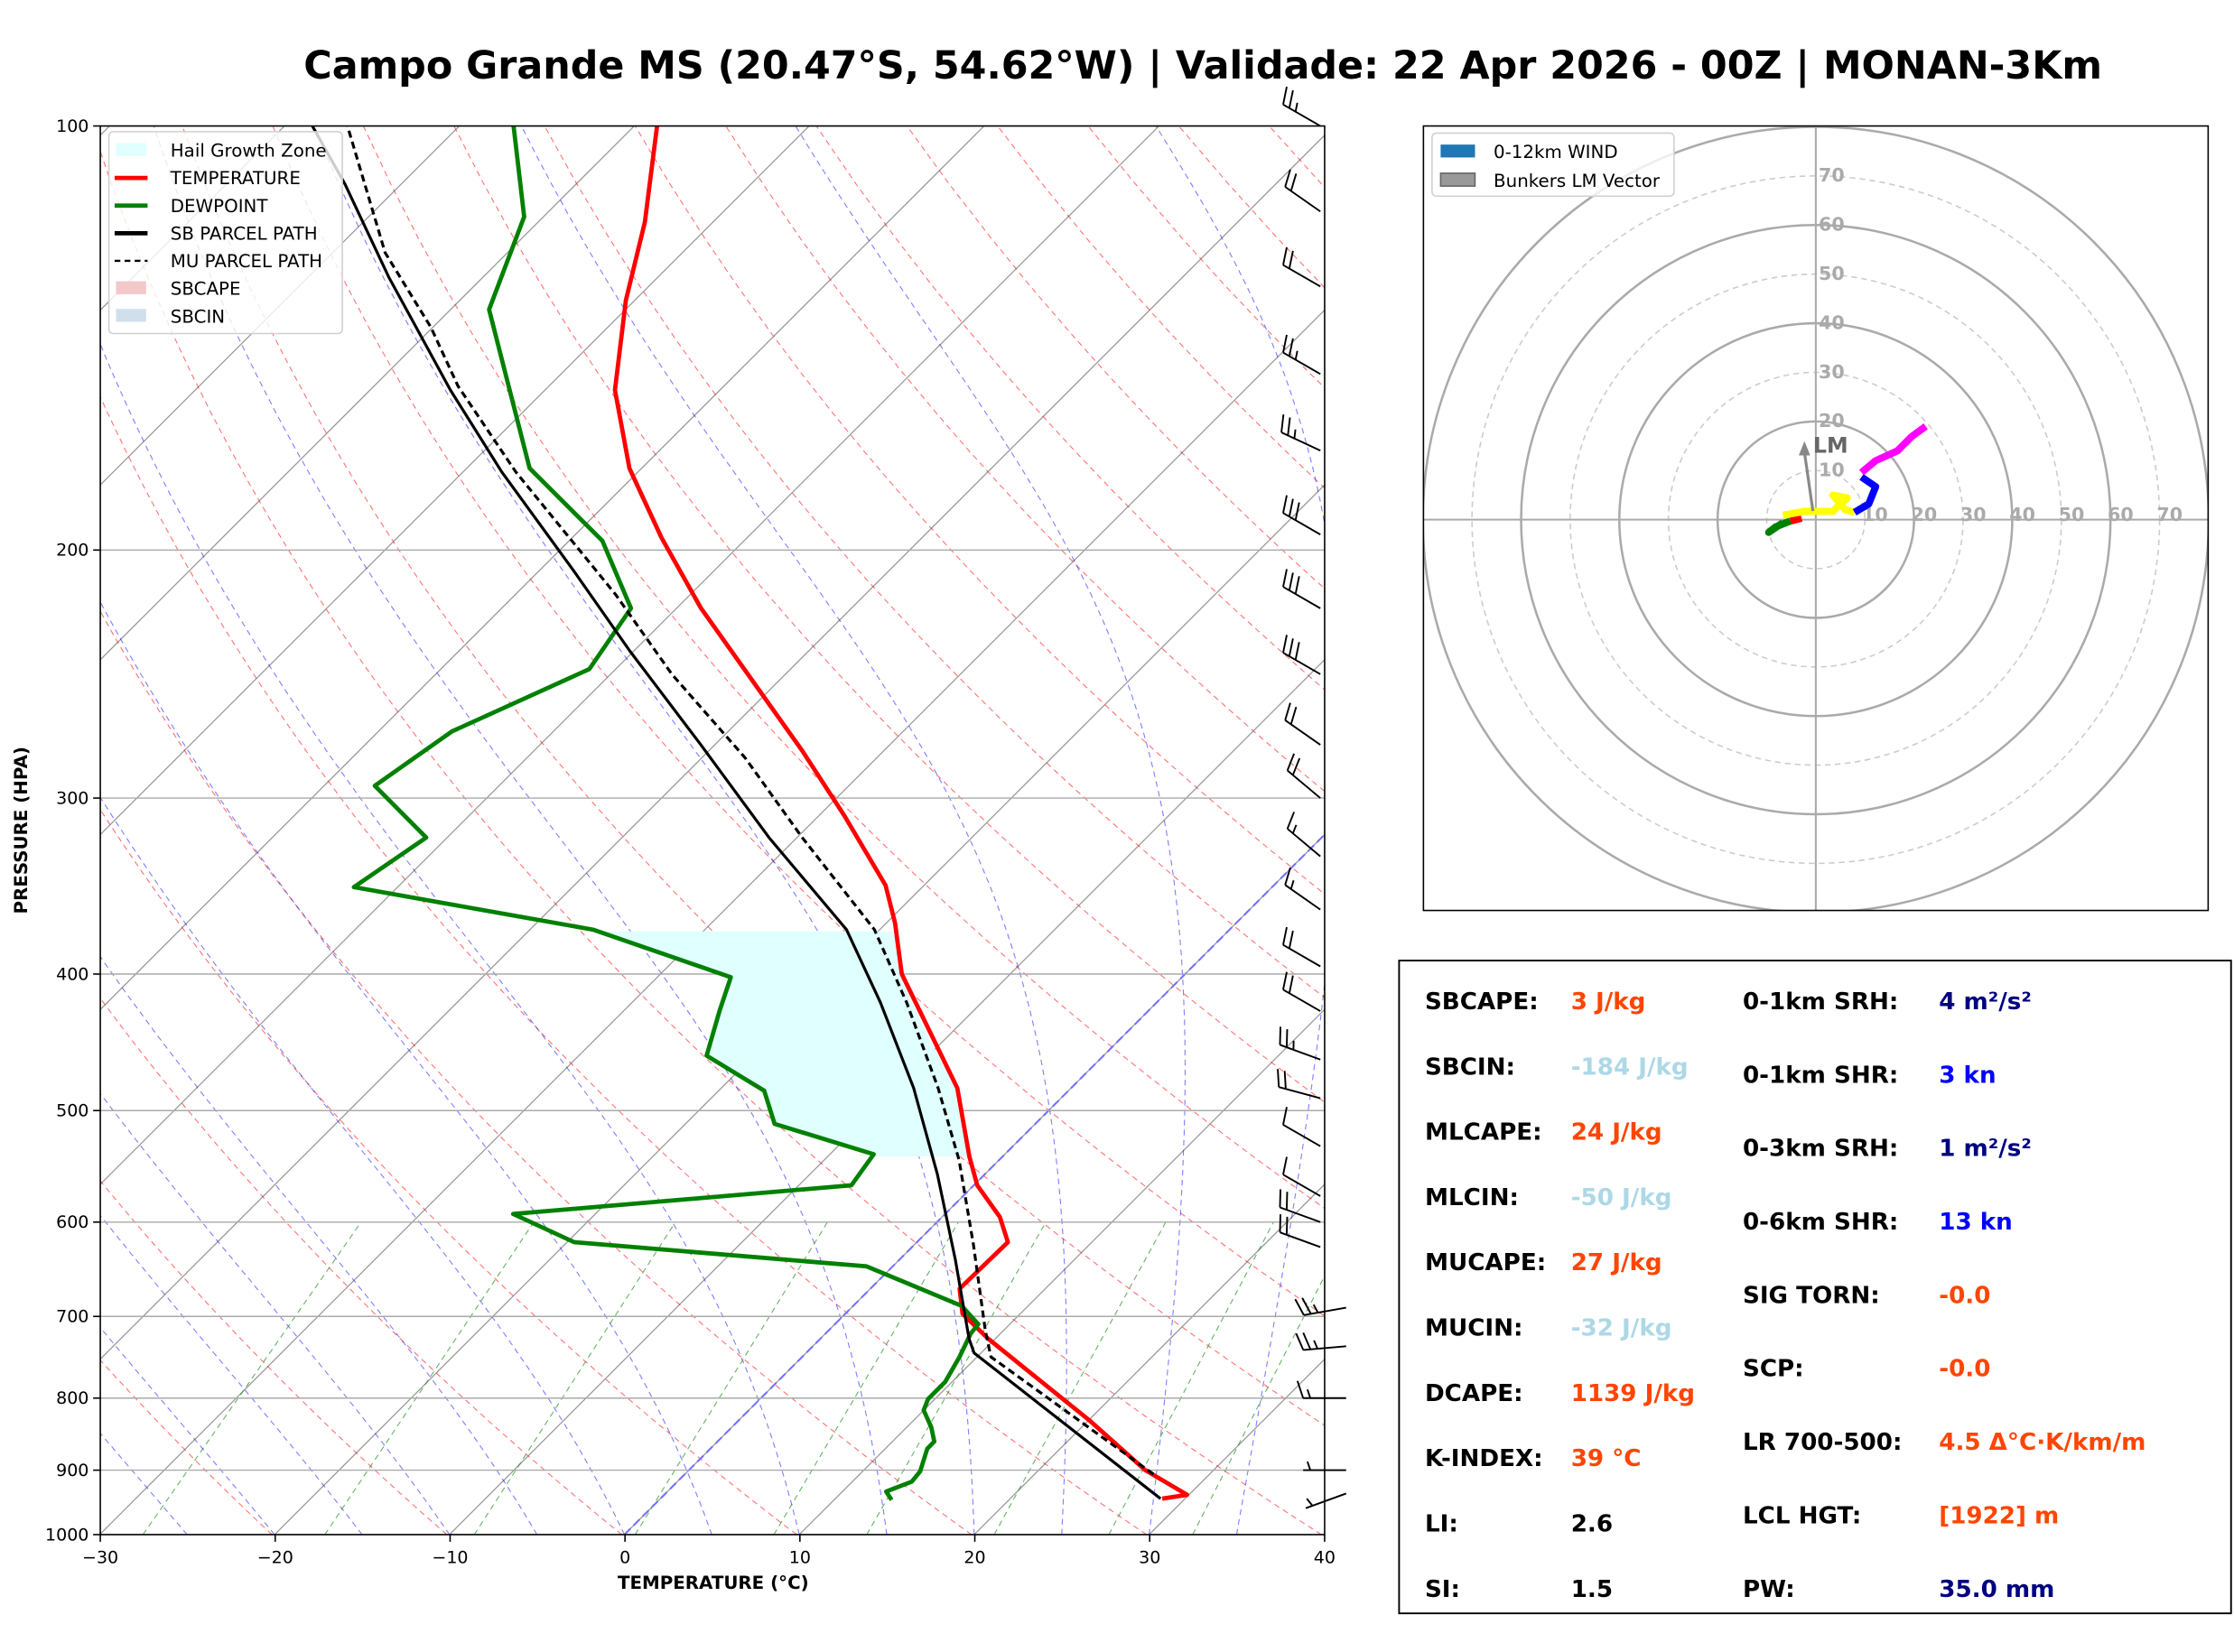 This screenshot has height=1652, width=2234. Describe the element at coordinates (2072, 514) in the screenshot. I see `hodograph-ring-label-x: 50` at that location.